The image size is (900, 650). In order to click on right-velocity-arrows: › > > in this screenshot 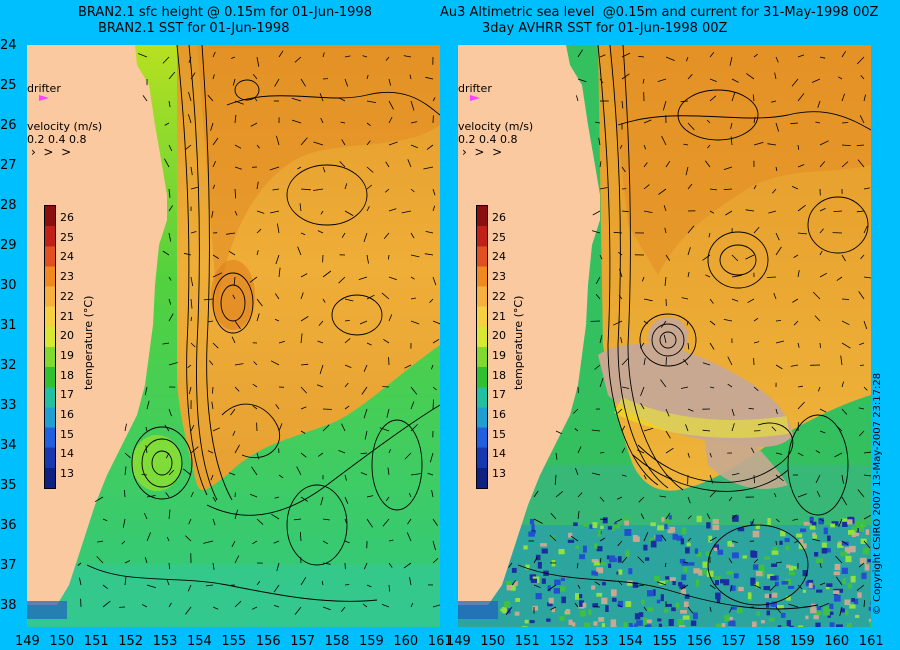, I will do `click(482, 152)`.